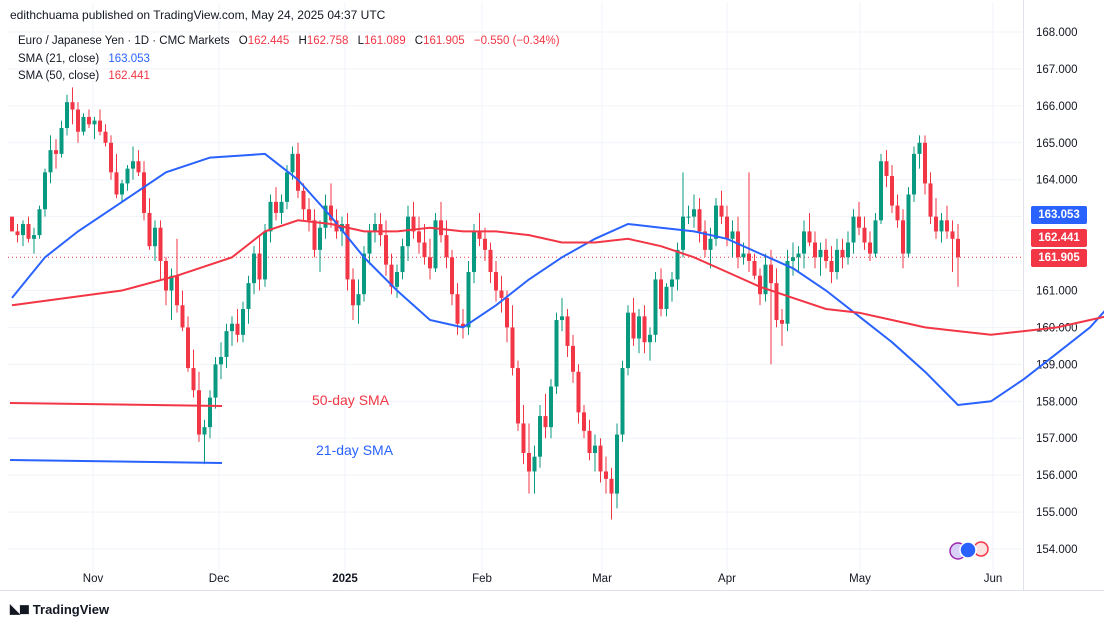  Describe the element at coordinates (993, 579) in the screenshot. I see `x-tick-label: Jun` at that location.